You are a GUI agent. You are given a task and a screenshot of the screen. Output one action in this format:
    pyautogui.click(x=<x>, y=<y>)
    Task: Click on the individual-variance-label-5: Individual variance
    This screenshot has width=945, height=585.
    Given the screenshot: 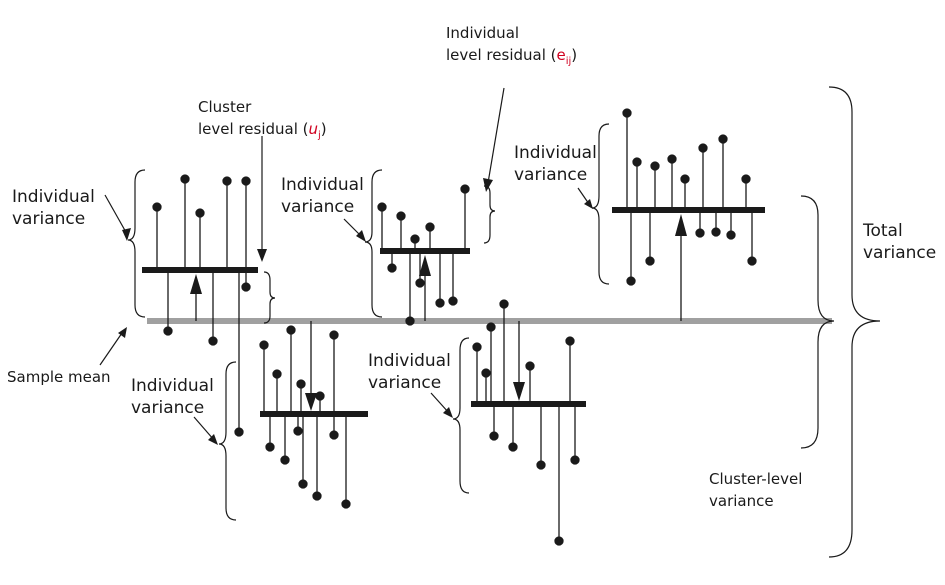 What is the action you would take?
    pyautogui.click(x=409, y=372)
    